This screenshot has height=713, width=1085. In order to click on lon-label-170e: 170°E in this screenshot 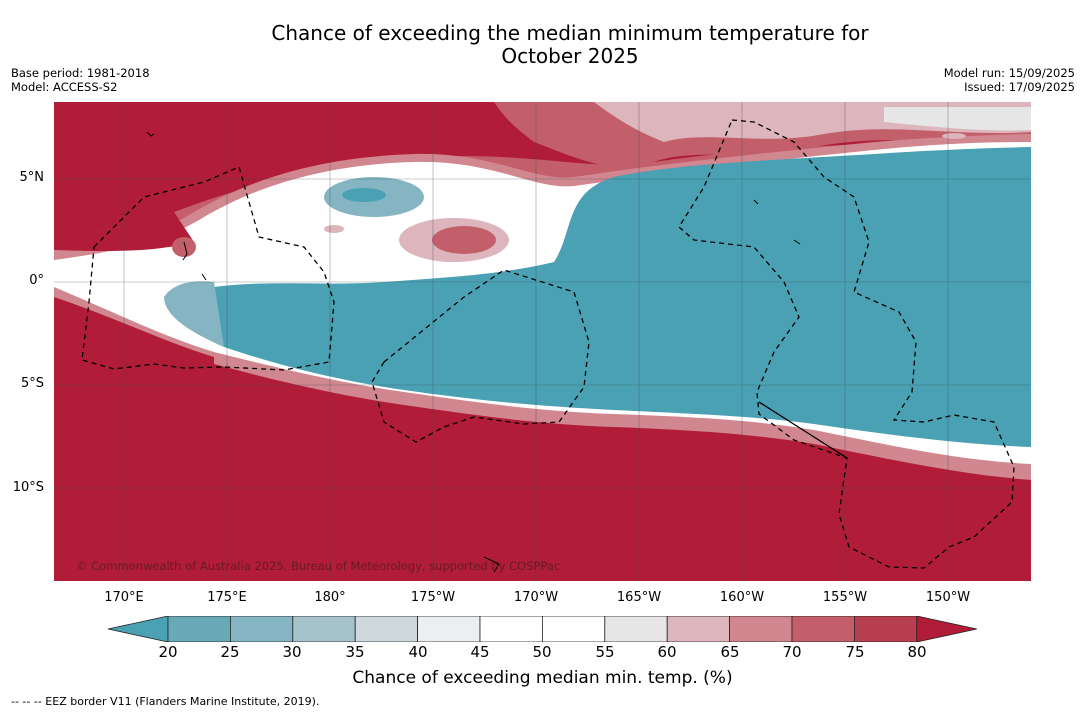, I will do `click(124, 597)`.